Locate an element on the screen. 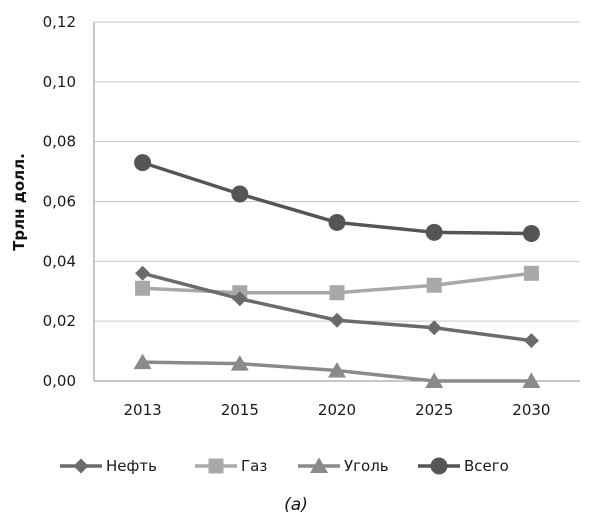 This screenshot has height=516, width=592. figure-caption: (a) is located at coordinates (296, 505).